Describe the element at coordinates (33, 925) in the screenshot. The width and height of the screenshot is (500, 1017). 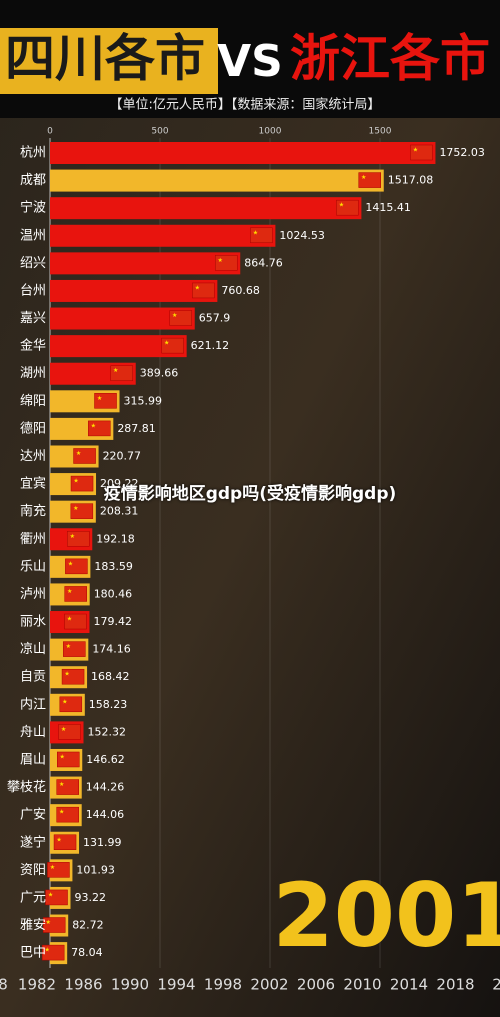
I see `category-label: 雅安` at that location.